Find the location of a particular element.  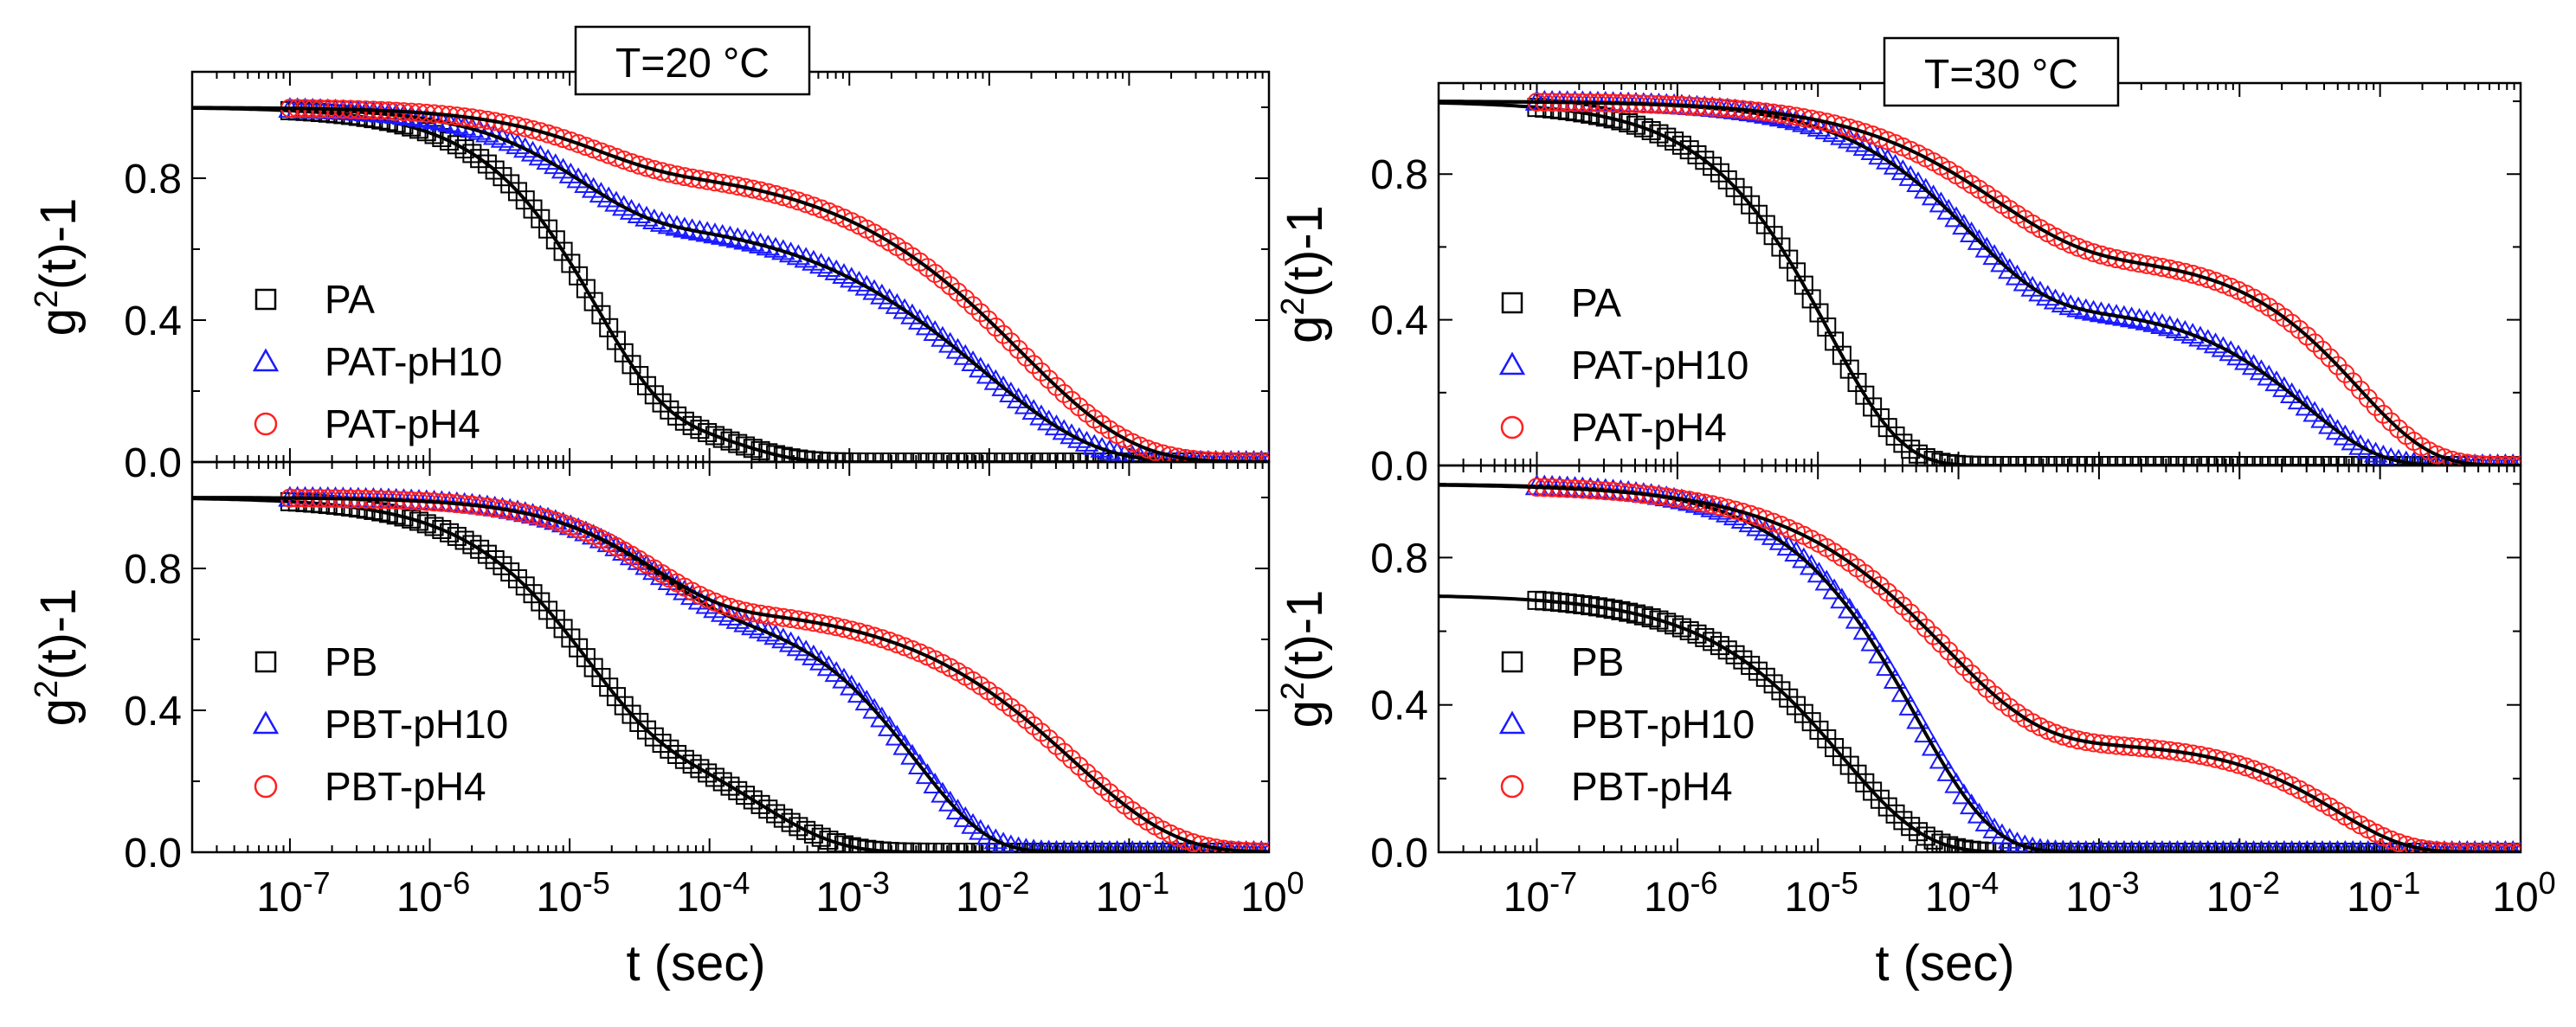

x-tick-label: 10⁻² is located at coordinates (992, 893).